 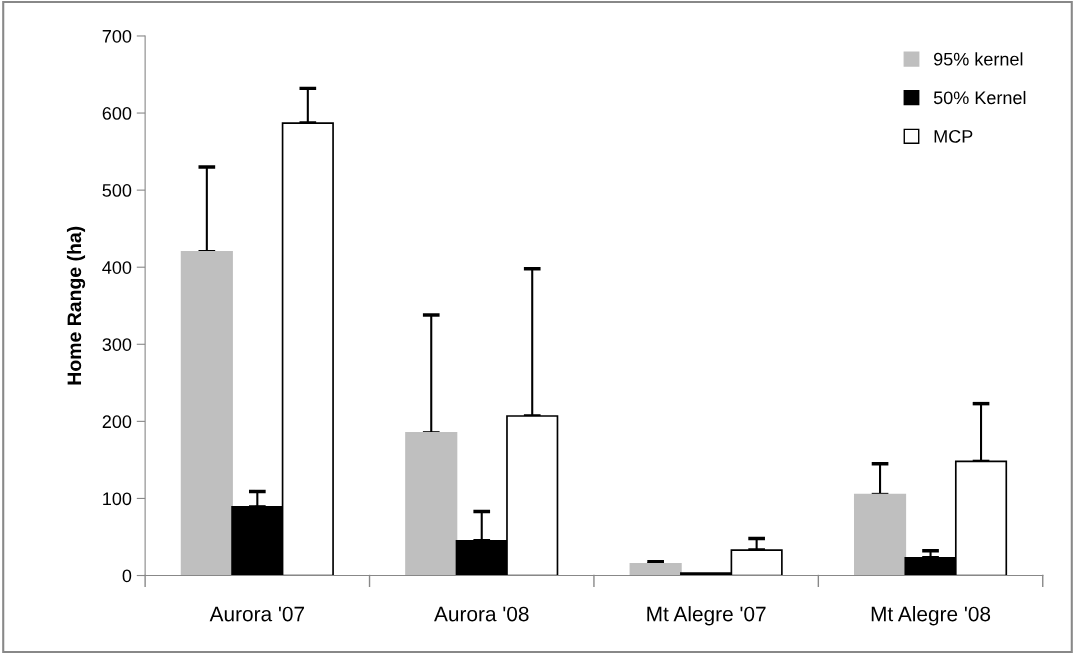 I want to click on legend-label: MCP, so click(x=953, y=136).